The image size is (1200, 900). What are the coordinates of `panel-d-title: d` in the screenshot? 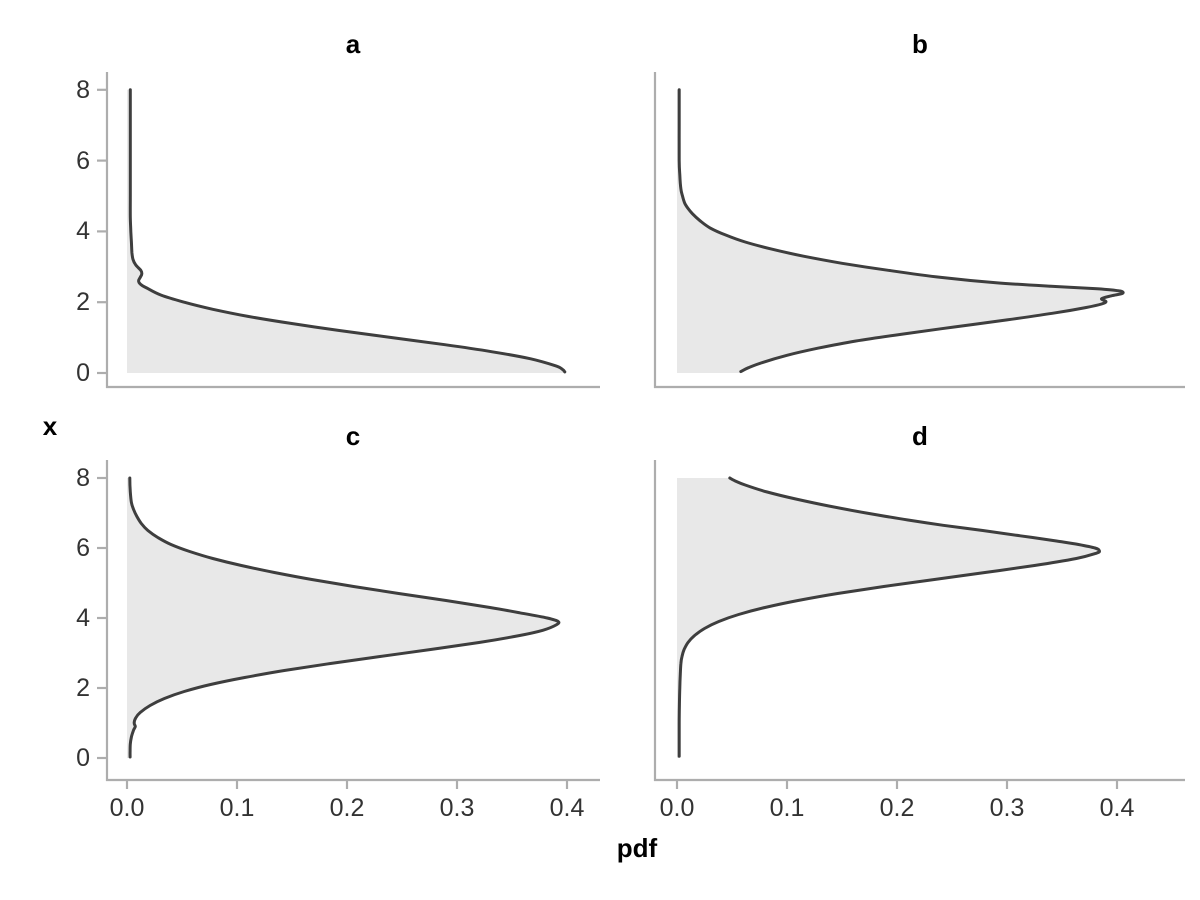 It's located at (920, 436).